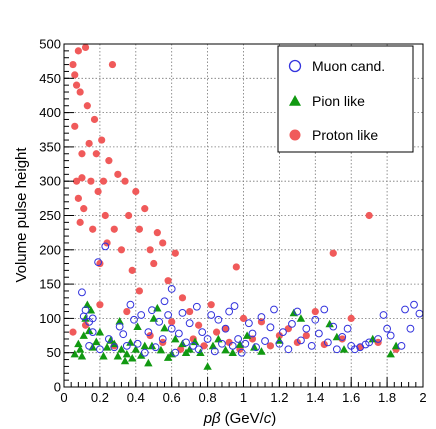  What do you see at coordinates (136, 397) in the screenshot?
I see `x-tick-label: 0.4` at bounding box center [136, 397].